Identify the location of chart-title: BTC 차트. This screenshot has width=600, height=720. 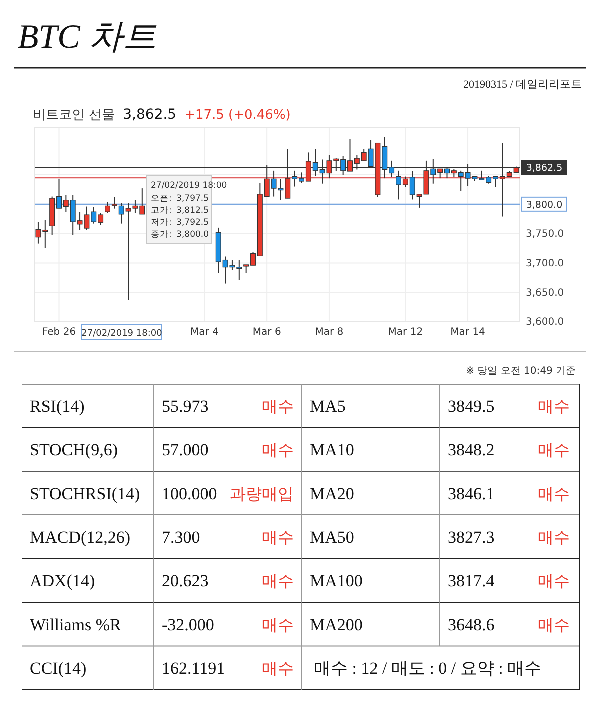
(87, 37).